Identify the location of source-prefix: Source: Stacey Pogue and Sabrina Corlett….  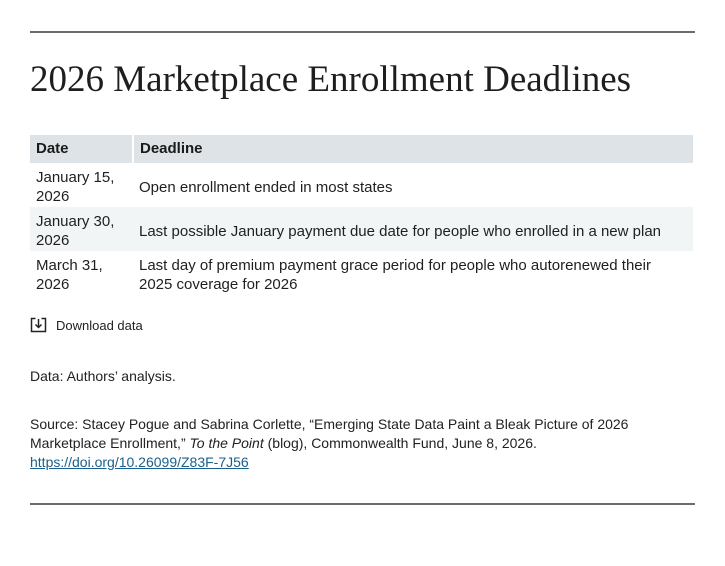
(329, 433).